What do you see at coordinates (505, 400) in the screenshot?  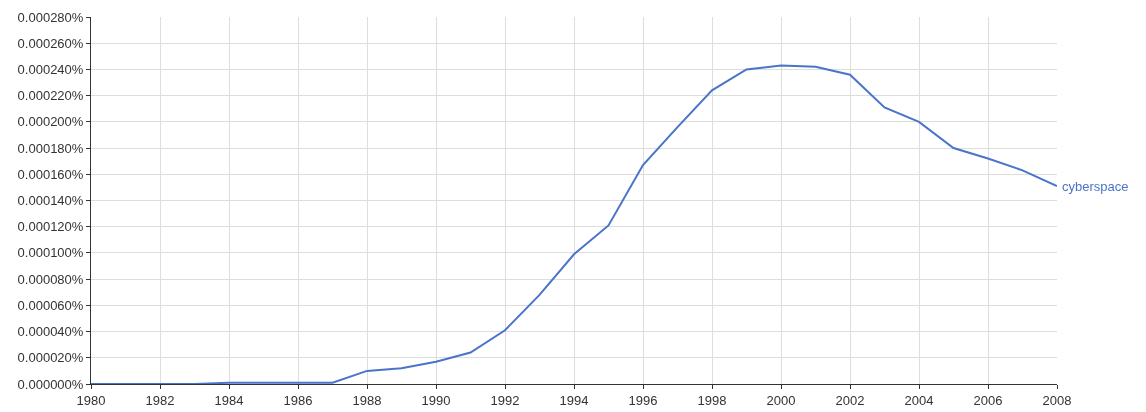 I see `x-tick-label: 1992` at bounding box center [505, 400].